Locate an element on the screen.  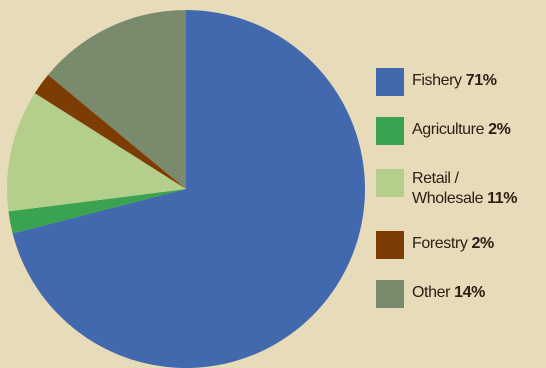
pie-slice-agriculture is located at coordinates (97, 211).